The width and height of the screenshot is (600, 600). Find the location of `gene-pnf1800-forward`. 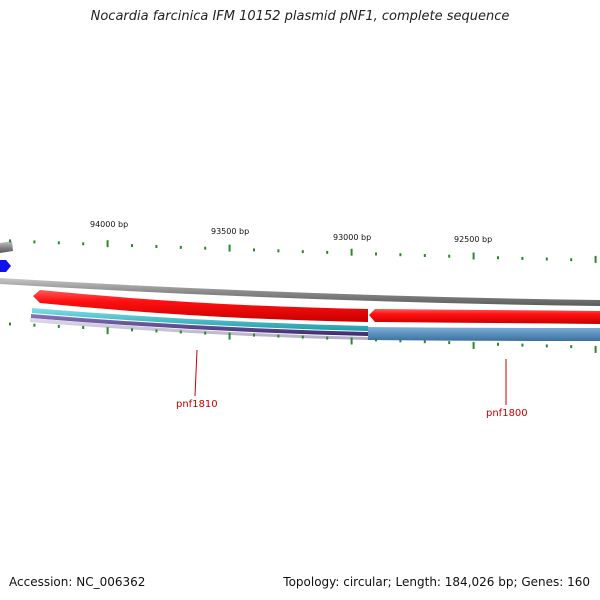

gene-pnf1800-forward is located at coordinates (484, 316).